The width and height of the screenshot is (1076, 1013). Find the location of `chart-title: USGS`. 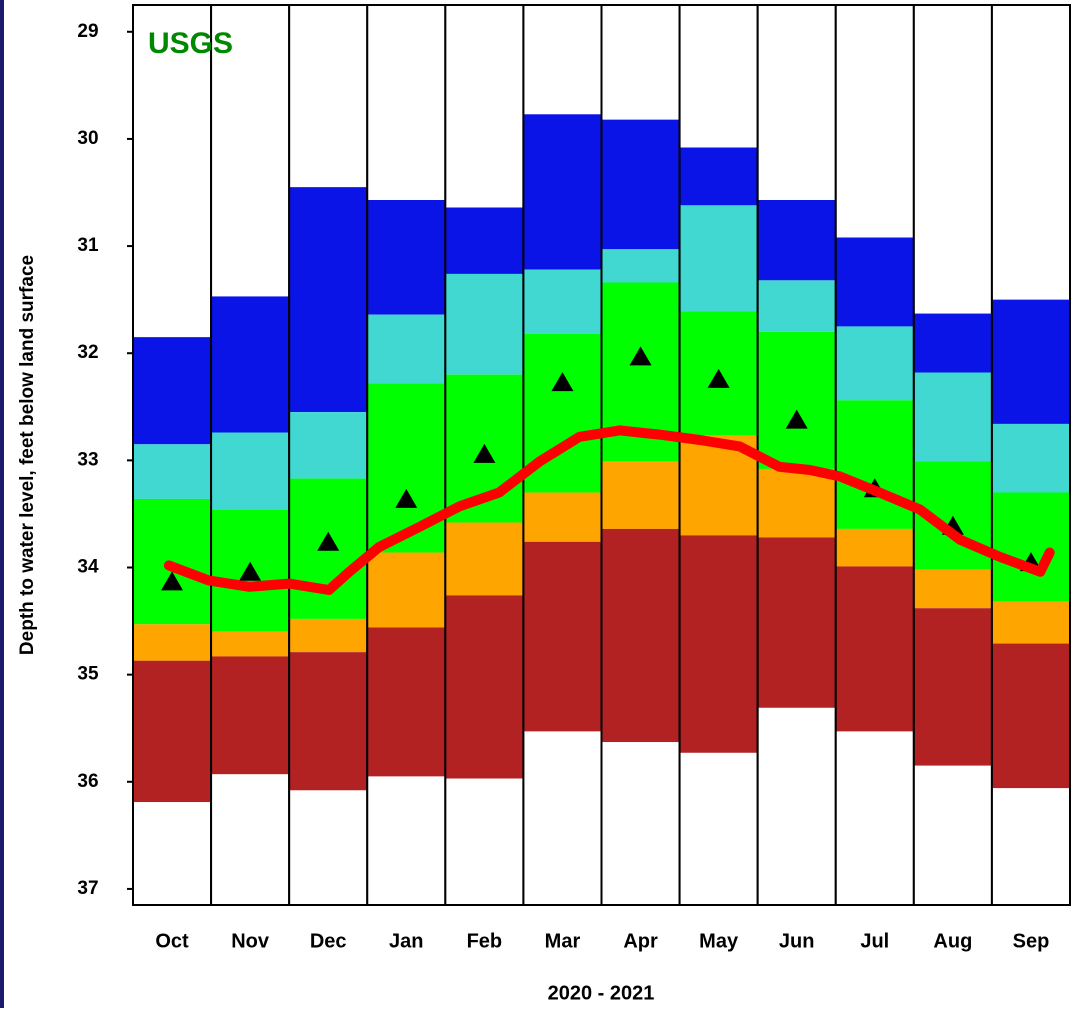

chart-title: USGS is located at coordinates (190, 43).